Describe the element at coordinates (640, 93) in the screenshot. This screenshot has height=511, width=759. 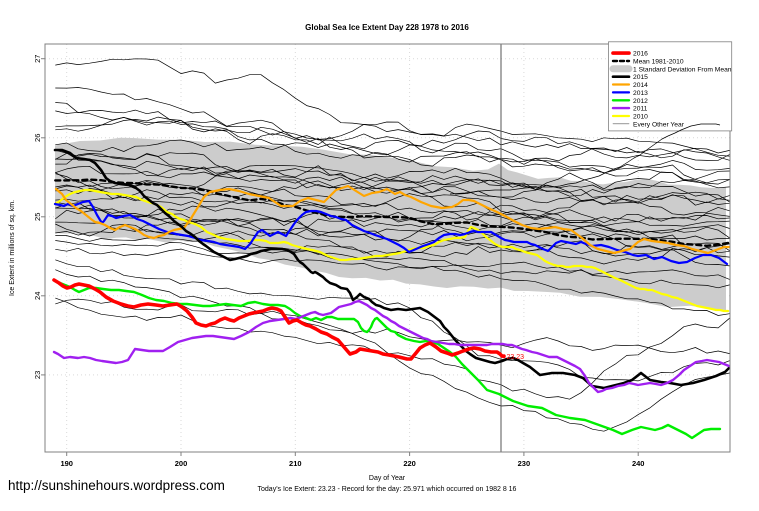
I see `svg-text: 2013` at that location.